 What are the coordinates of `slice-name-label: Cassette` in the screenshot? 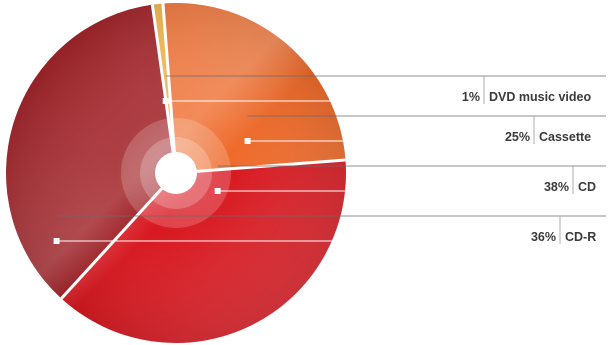 It's located at (565, 137).